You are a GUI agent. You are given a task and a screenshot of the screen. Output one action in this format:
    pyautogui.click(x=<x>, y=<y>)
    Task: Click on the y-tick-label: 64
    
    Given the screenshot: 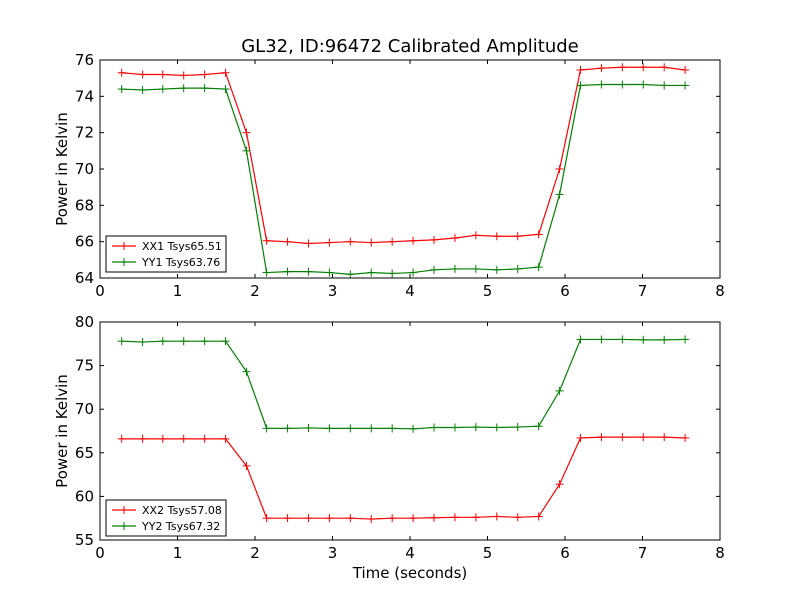 What is the action you would take?
    pyautogui.click(x=84, y=278)
    